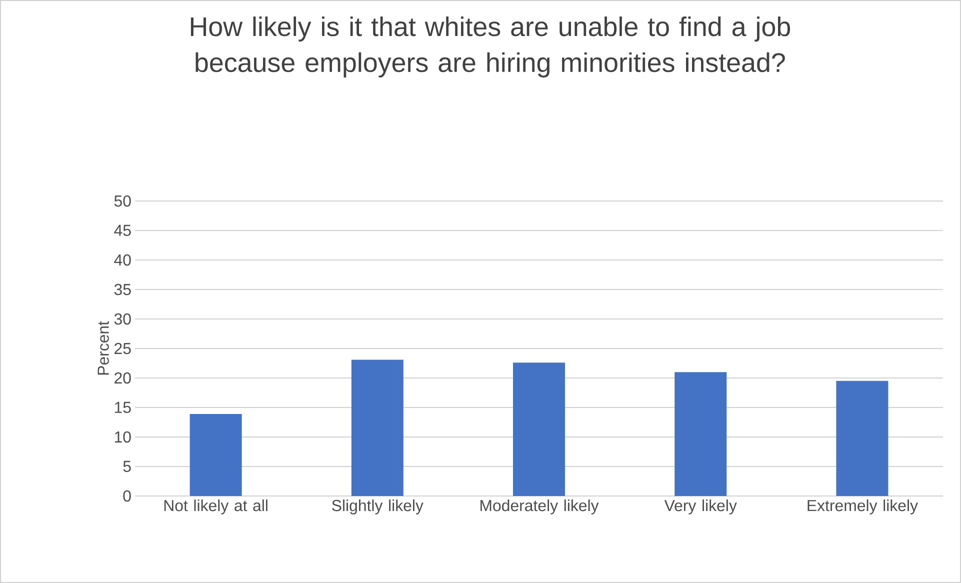 The height and width of the screenshot is (583, 961). Describe the element at coordinates (122, 378) in the screenshot. I see `y-tick-label: 20` at that location.